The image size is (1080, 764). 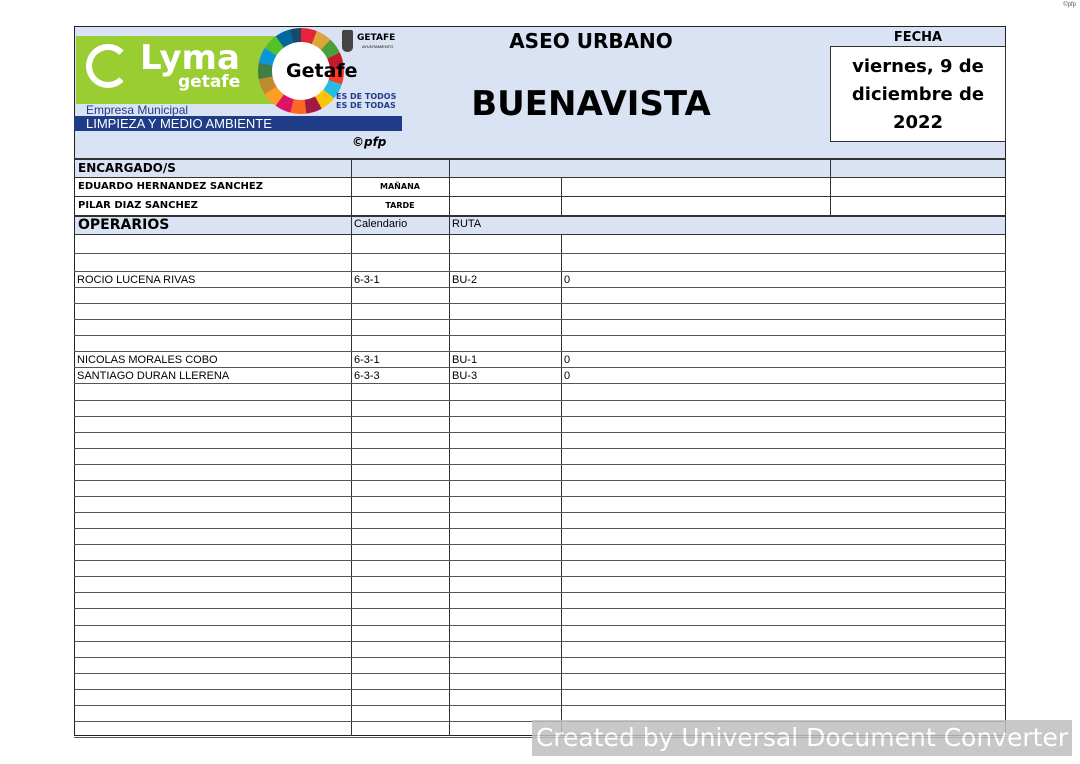 I want to click on company-banner, so click(x=238, y=123).